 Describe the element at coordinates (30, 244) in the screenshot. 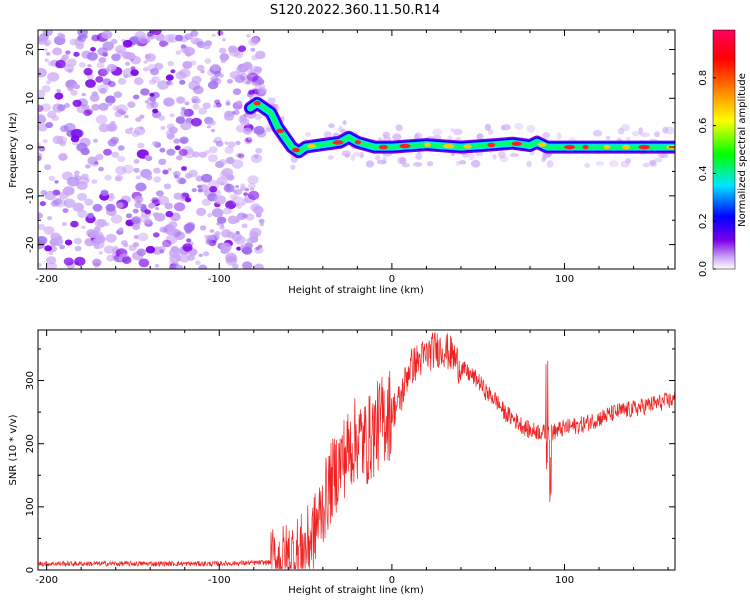

I see `y-tick-label: -20` at that location.